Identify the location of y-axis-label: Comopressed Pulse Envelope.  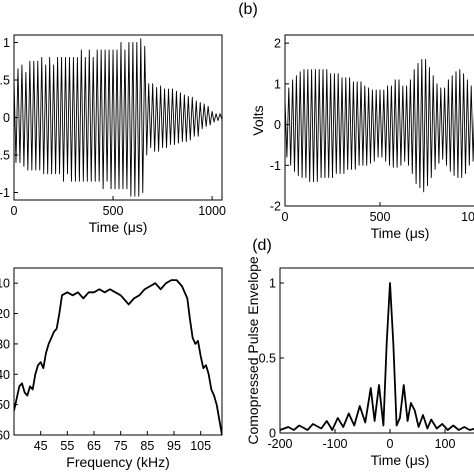
(253, 350).